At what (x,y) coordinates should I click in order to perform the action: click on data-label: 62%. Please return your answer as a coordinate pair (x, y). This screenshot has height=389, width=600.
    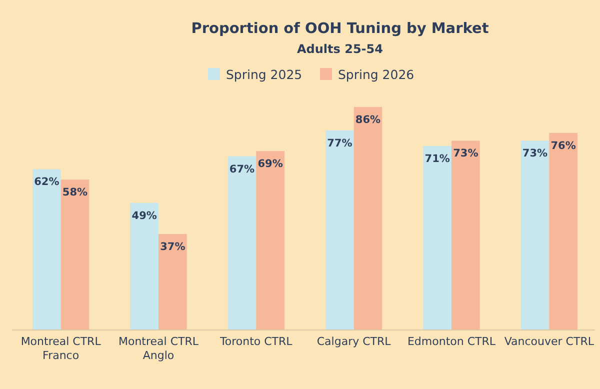
    Looking at the image, I should click on (47, 182).